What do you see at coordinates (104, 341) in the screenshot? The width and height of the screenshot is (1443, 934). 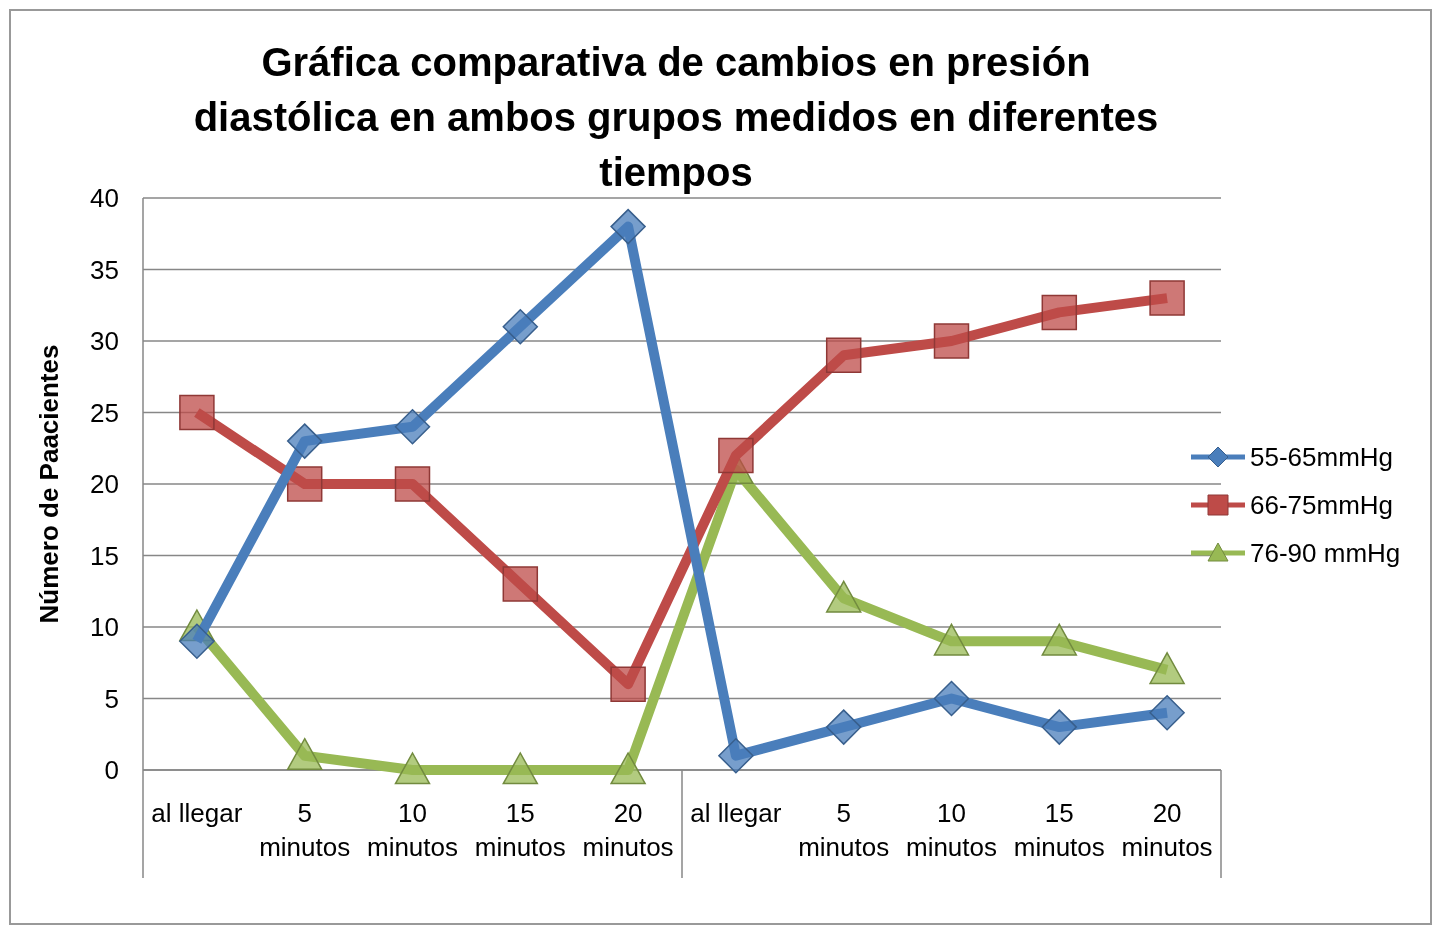 I see `y-tick-label: 30` at bounding box center [104, 341].